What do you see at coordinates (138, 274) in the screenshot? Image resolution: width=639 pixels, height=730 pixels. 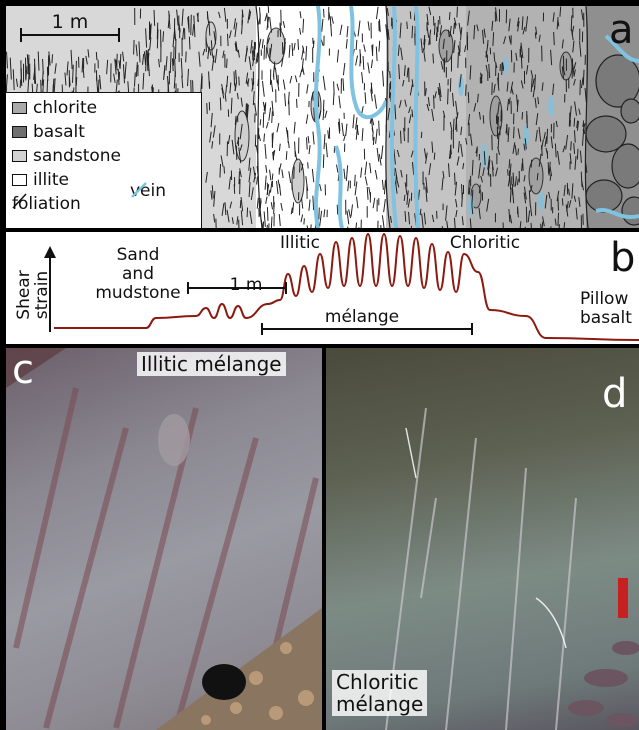 I see `zone-sand-mudstone-label: Sand and mudstone` at bounding box center [138, 274].